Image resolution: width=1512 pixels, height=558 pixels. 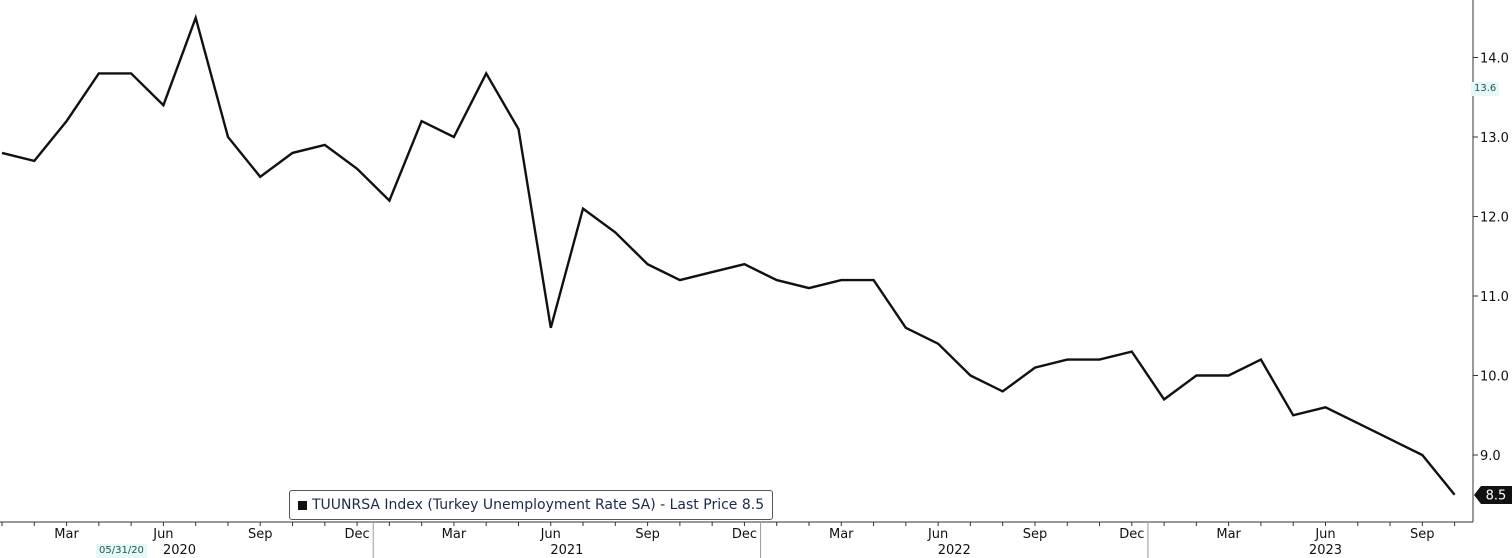 What do you see at coordinates (121, 551) in the screenshot?
I see `crosshair-date-tag: 05/31/20` at bounding box center [121, 551].